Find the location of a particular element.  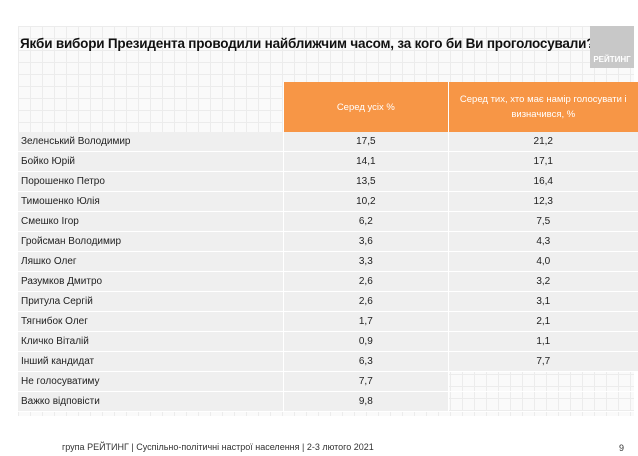

value-all: 17,5 is located at coordinates (366, 142).